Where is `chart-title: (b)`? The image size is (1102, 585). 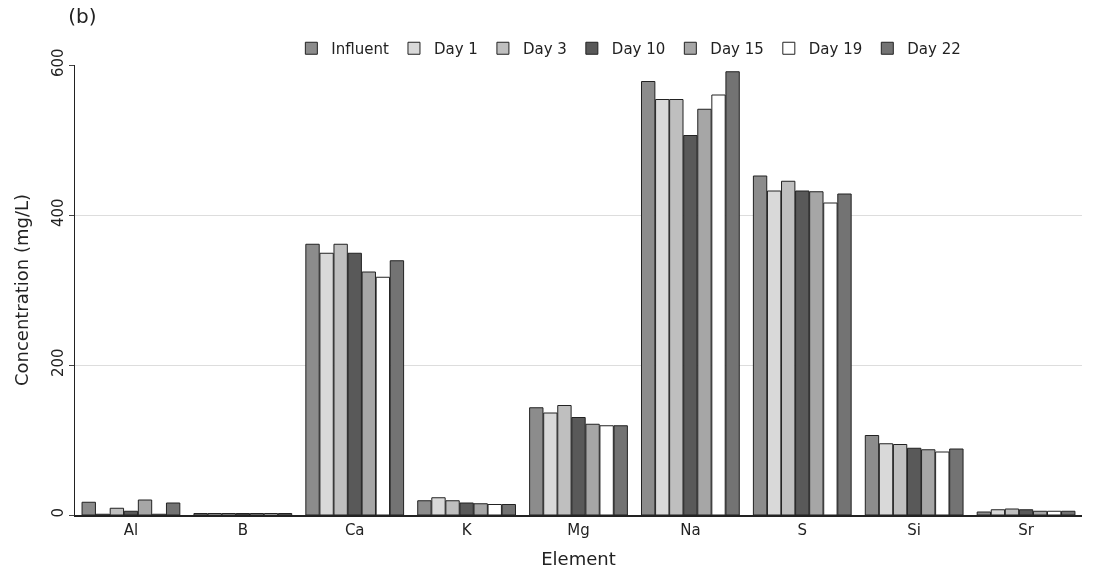
chart-title: (b) is located at coordinates (82, 15).